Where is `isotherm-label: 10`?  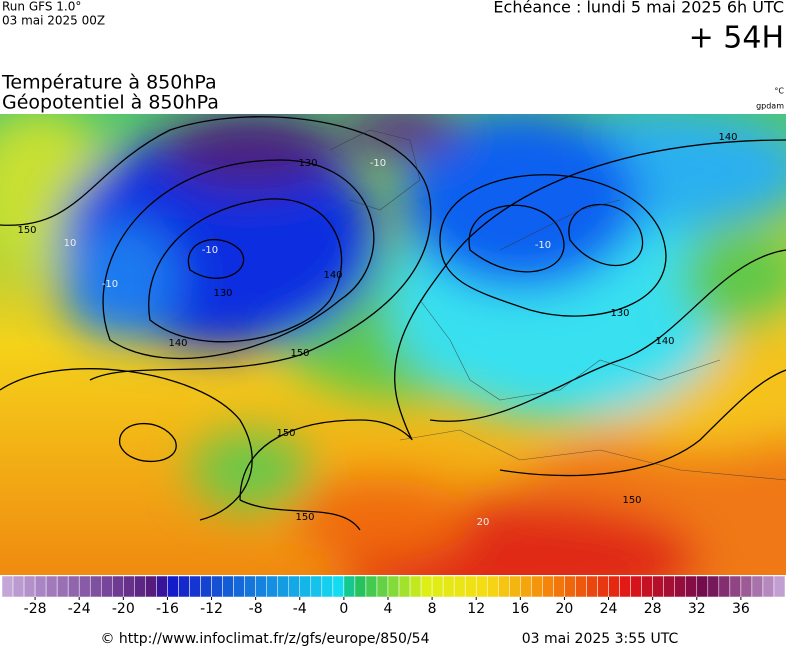 isotherm-label: 10 is located at coordinates (70, 243).